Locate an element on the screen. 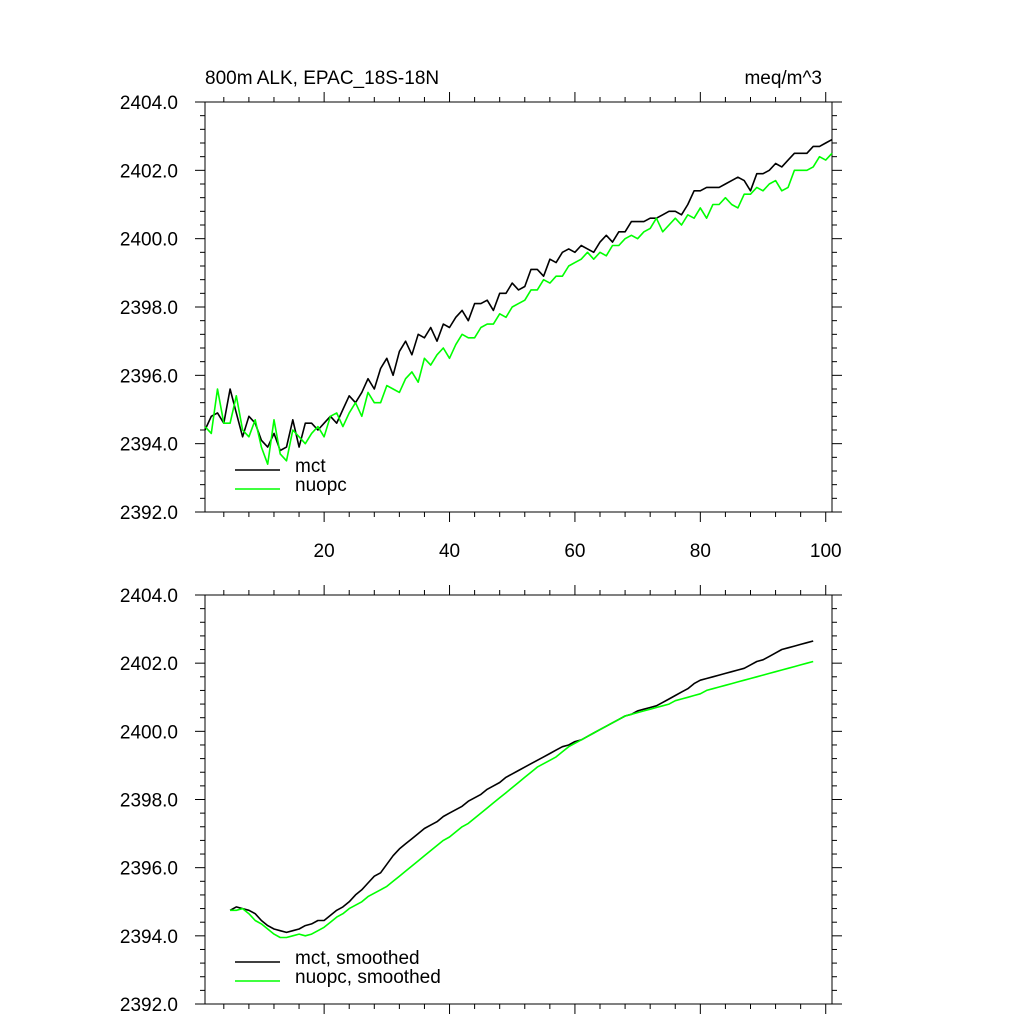 The image size is (1024, 1024). x-tick-label: 20 is located at coordinates (324, 551).